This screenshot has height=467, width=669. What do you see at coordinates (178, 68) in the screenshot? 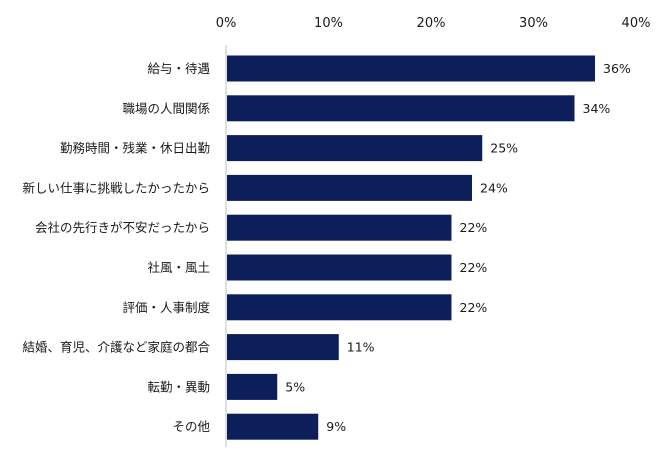
I see `category-label: 給与・待遇` at bounding box center [178, 68].